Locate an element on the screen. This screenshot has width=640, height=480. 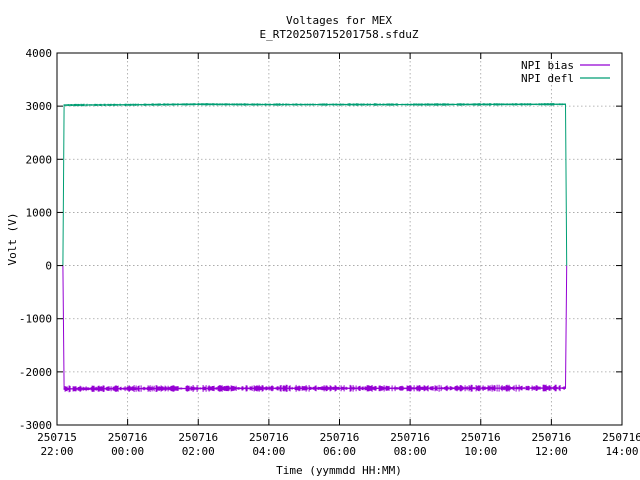
x-tick-time: 14:00 is located at coordinates (621, 451).